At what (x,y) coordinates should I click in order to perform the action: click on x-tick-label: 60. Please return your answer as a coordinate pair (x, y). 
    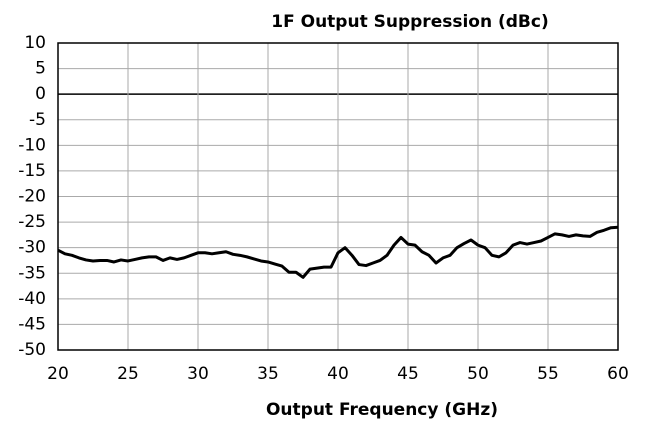
    Looking at the image, I should click on (618, 374).